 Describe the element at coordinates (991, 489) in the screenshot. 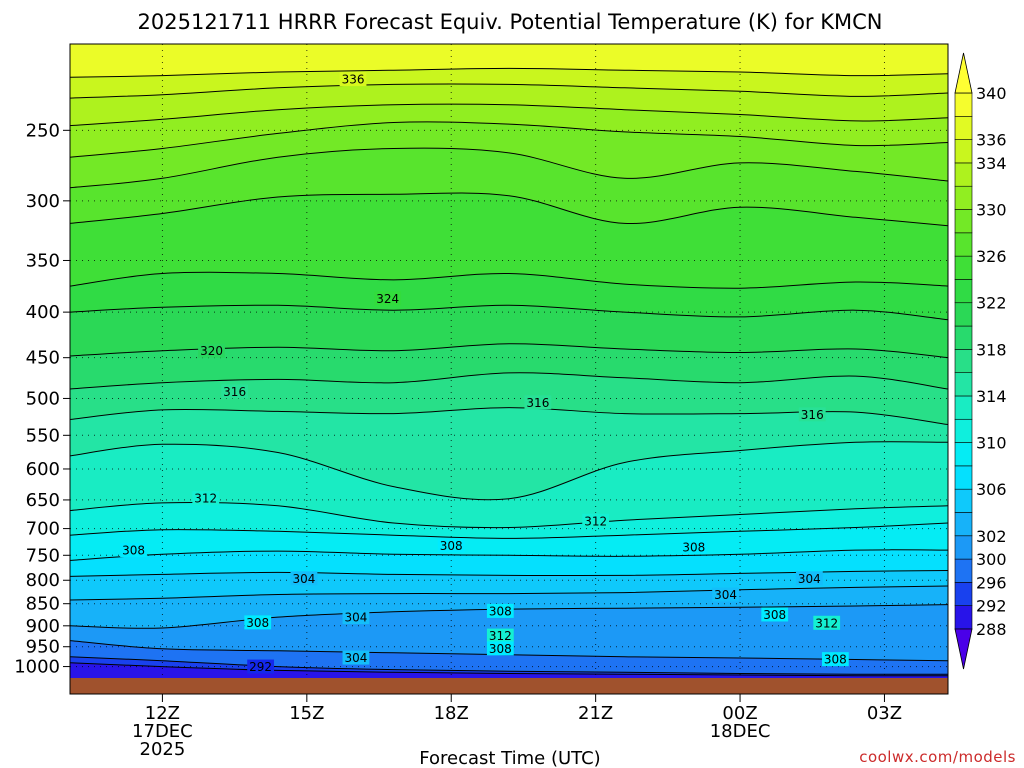

I see `colorbar-label: 306` at that location.